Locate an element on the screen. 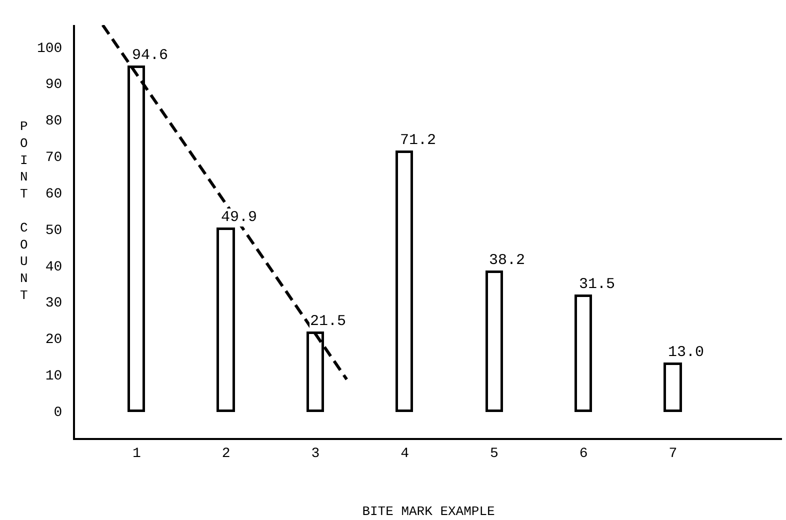 The width and height of the screenshot is (786, 520). x-axis-title: BITE MARK EXAMPLE is located at coordinates (429, 511).